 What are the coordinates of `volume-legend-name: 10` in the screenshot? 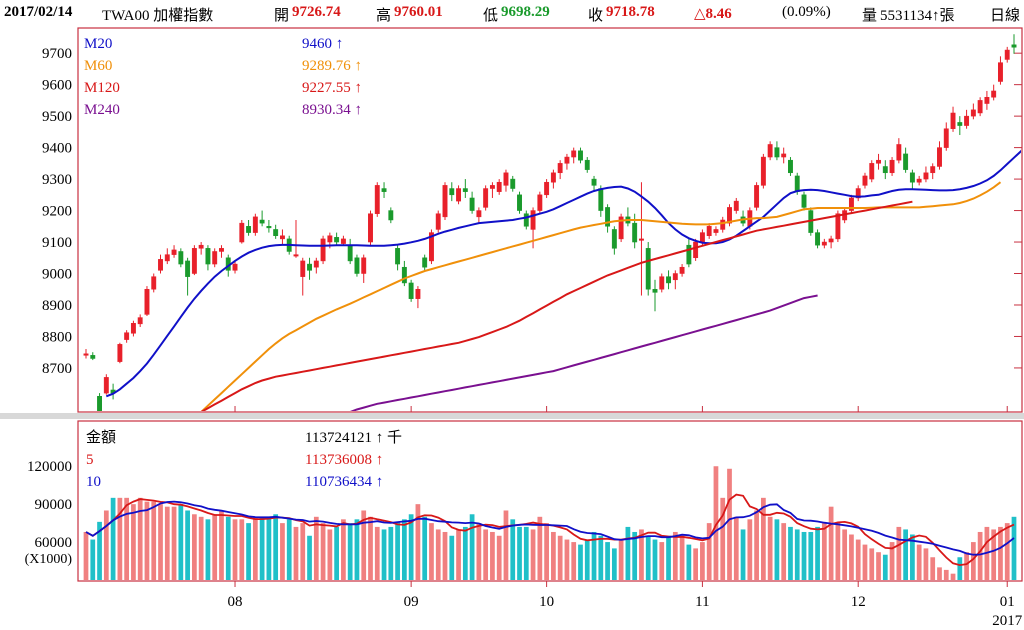 It's located at (93, 482).